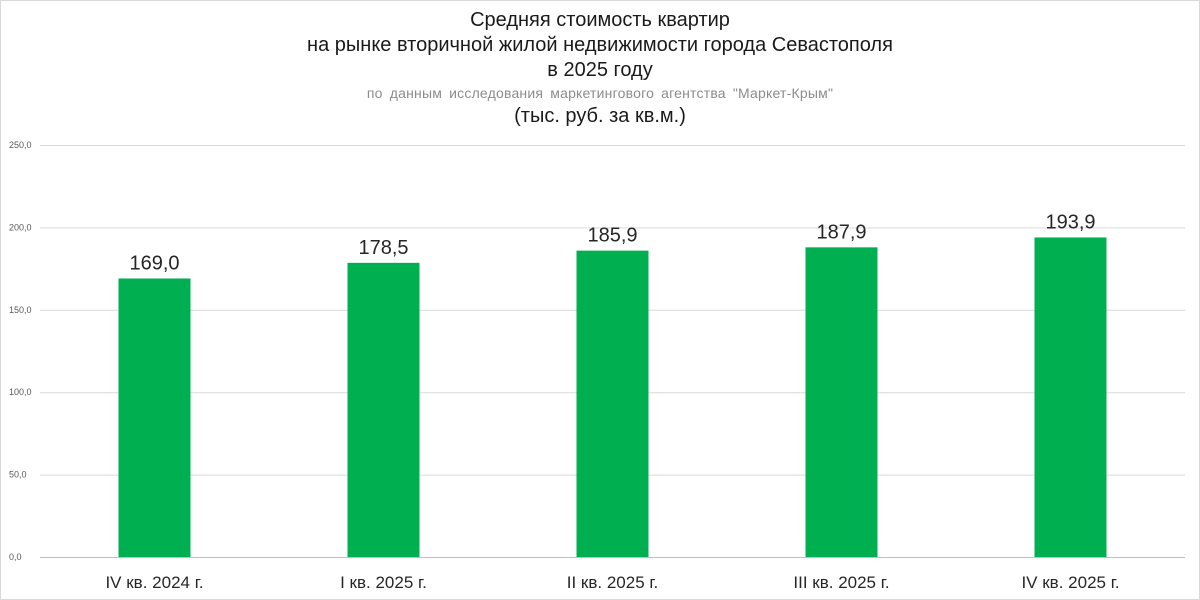 The image size is (1200, 600). I want to click on data-label: 187,9, so click(841, 232).